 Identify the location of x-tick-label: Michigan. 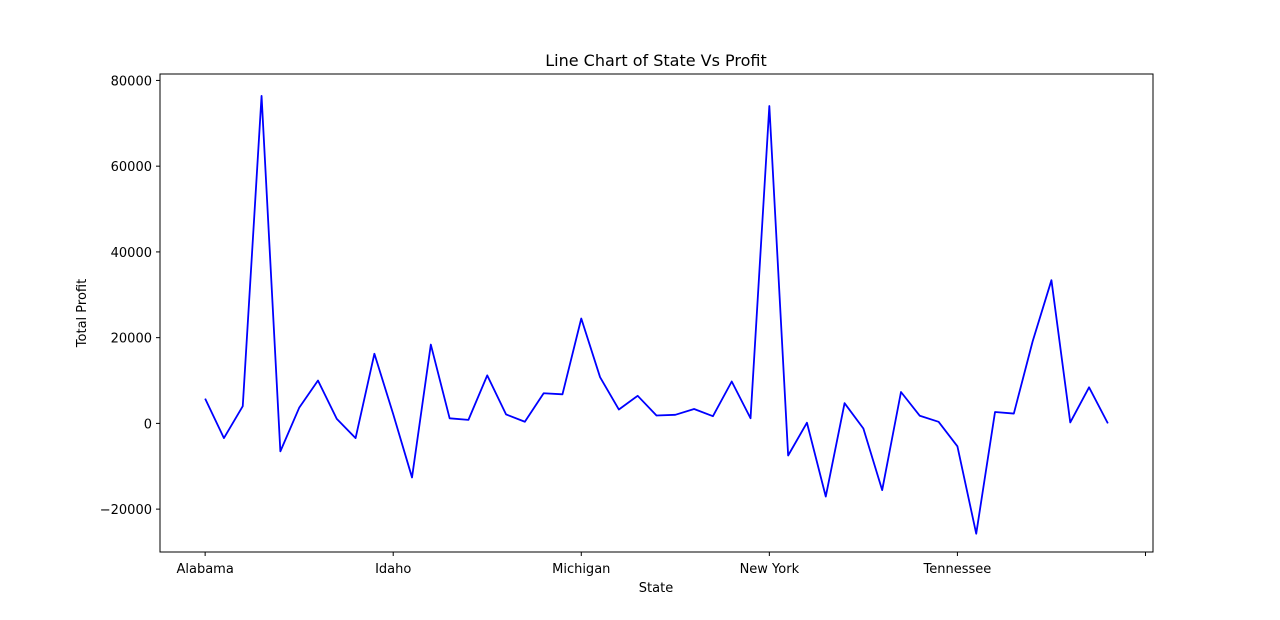
(581, 569).